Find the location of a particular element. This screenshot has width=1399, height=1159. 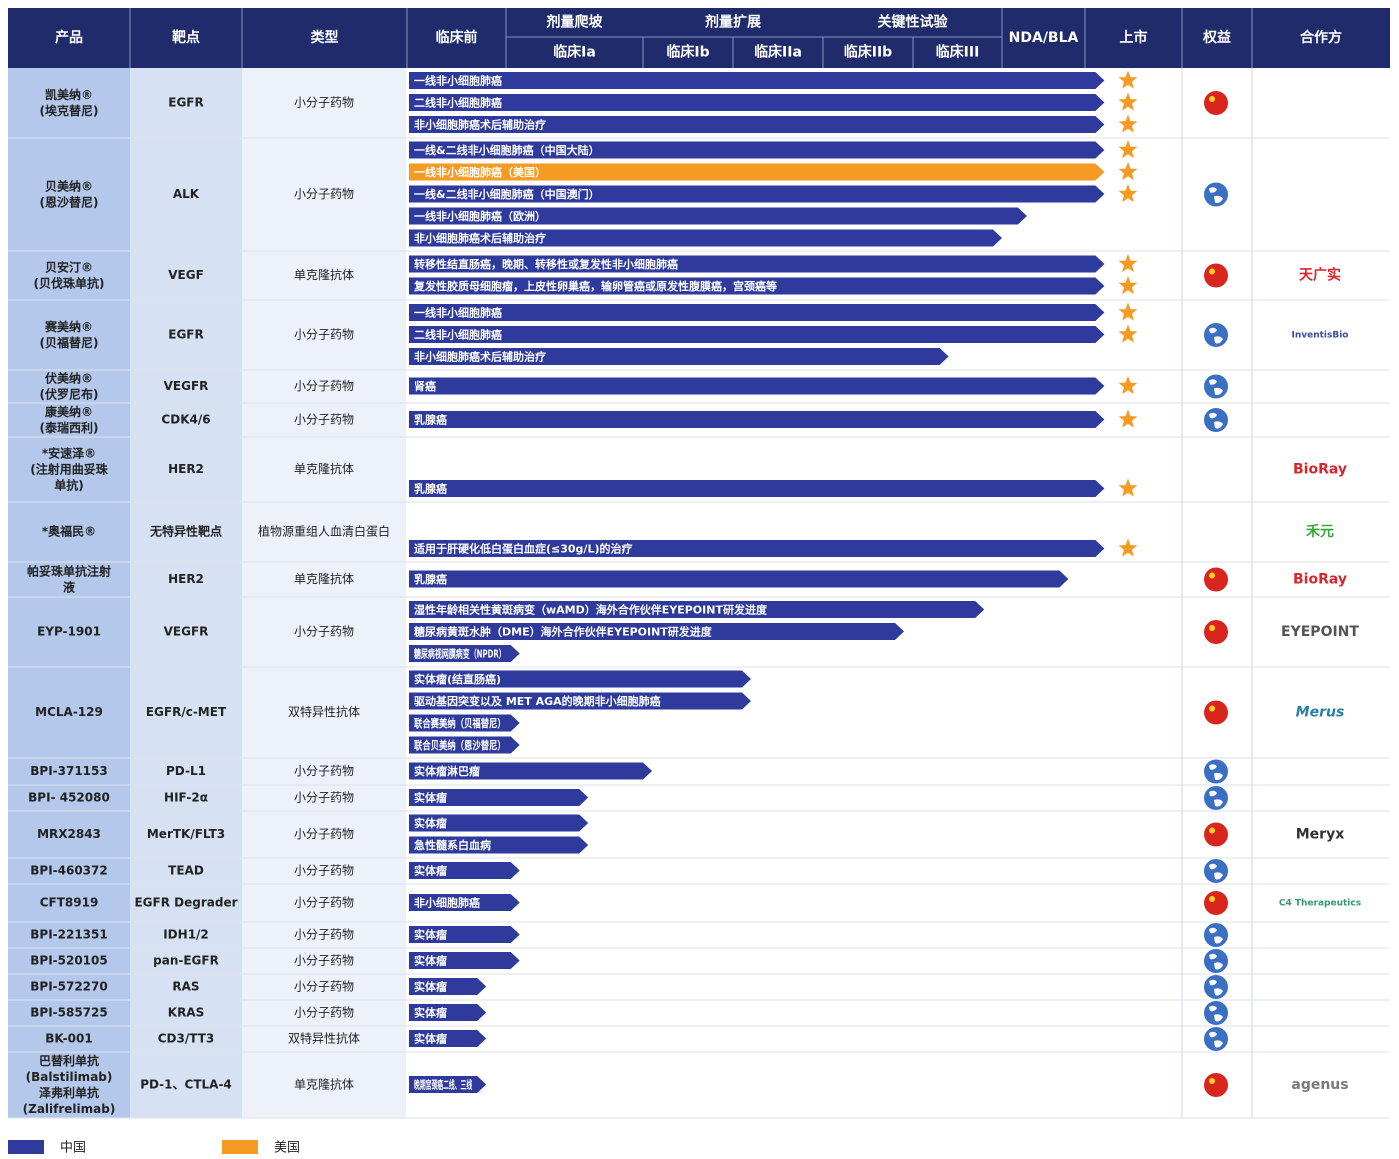

indication-label: 驱动基因突变以及 MET AGA的晚期非小细胞肺癌 is located at coordinates (537, 701).